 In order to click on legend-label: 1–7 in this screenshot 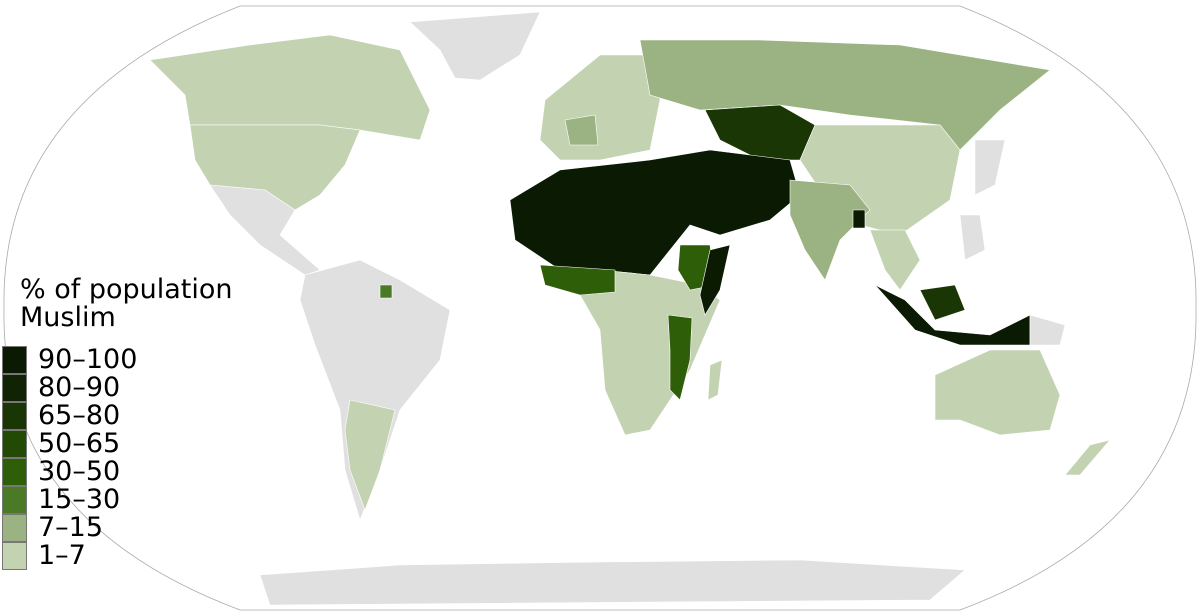, I will do `click(62, 555)`.